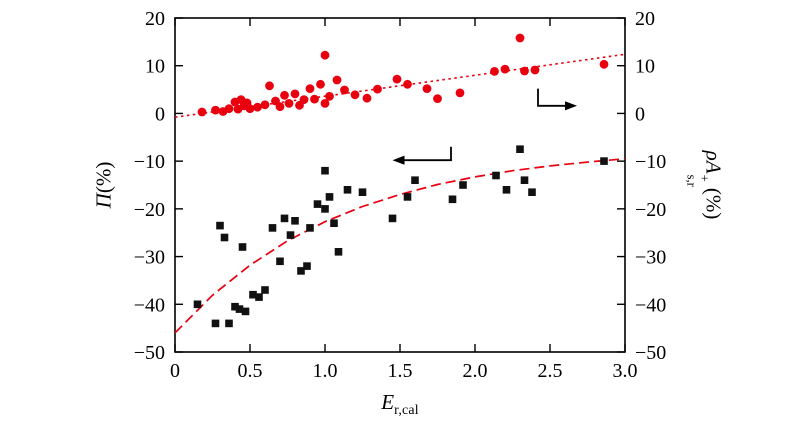  What do you see at coordinates (625, 371) in the screenshot?
I see `x-tick-label: 3.0` at bounding box center [625, 371].